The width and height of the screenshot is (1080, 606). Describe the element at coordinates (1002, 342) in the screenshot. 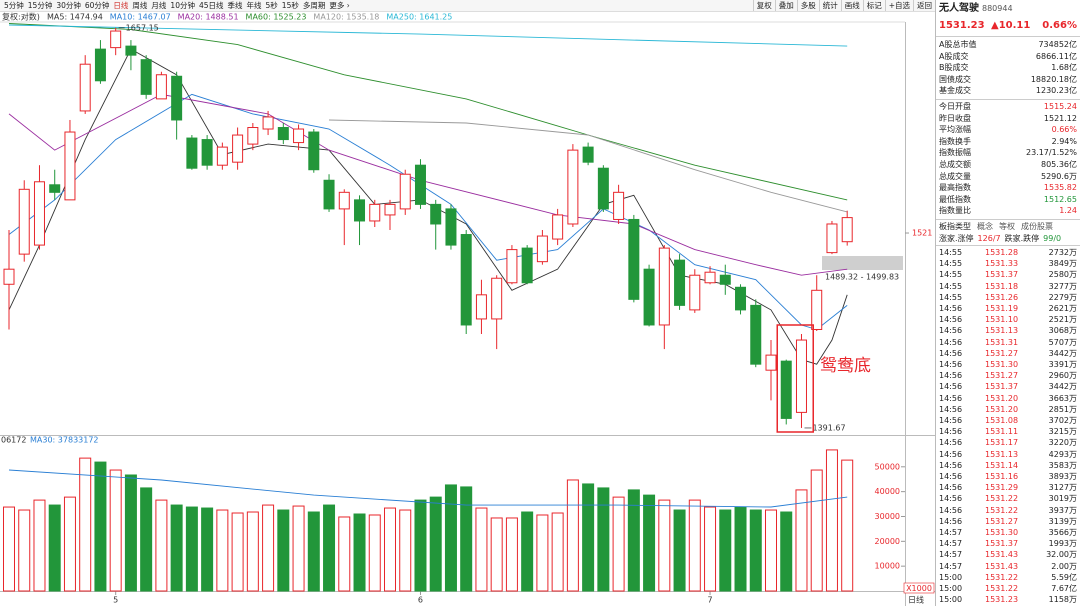

I see `tick-price: 1531.31` at that location.